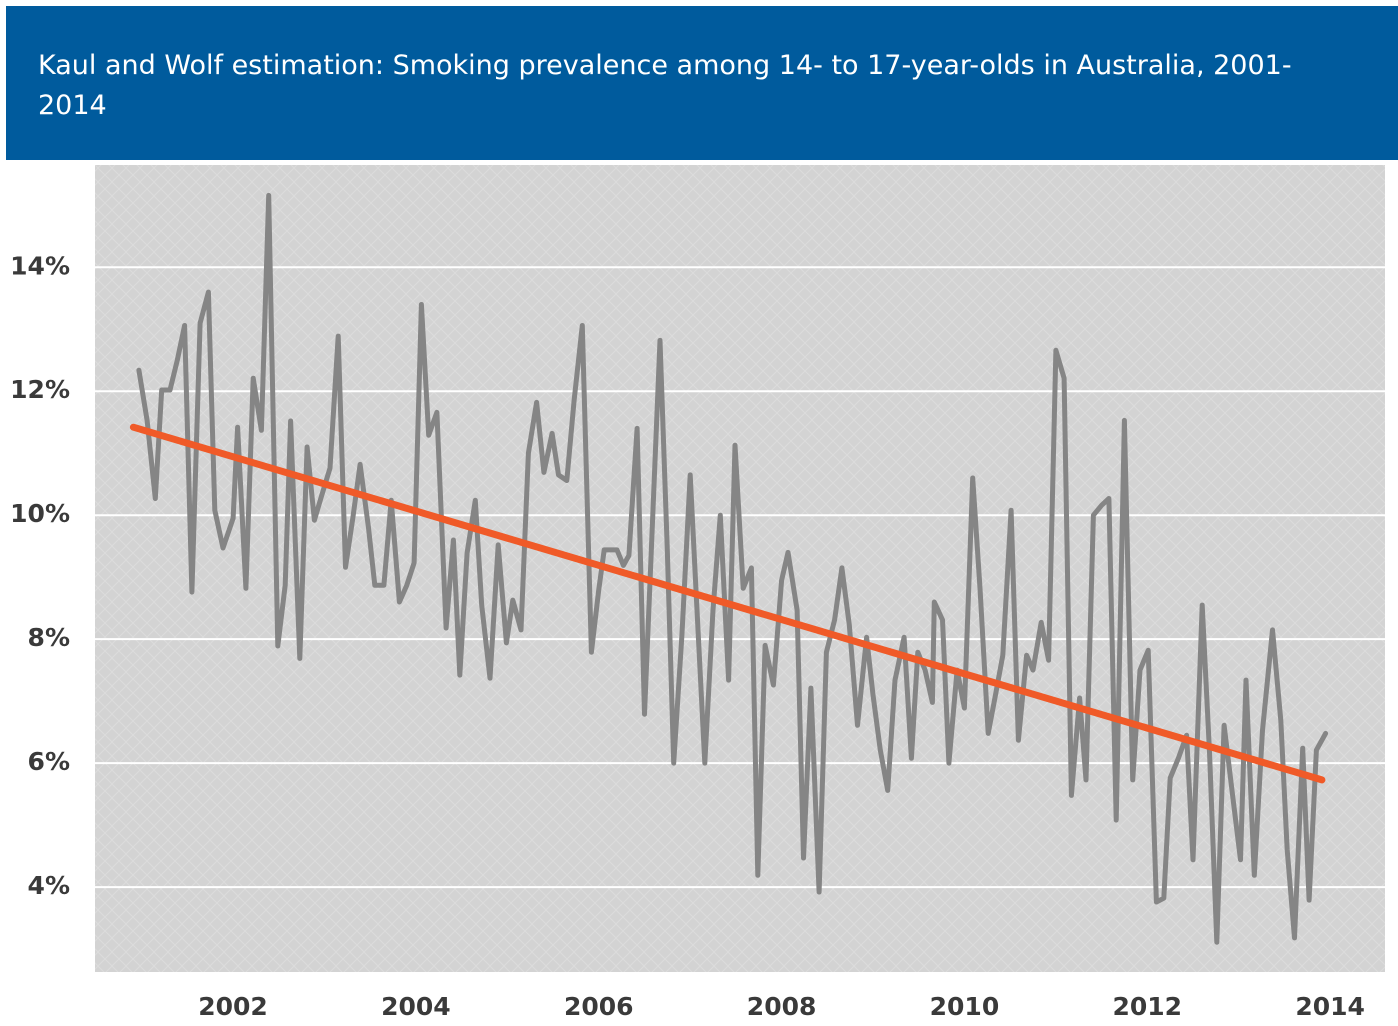  I want to click on y-tick-label: 8%, so click(49, 637).